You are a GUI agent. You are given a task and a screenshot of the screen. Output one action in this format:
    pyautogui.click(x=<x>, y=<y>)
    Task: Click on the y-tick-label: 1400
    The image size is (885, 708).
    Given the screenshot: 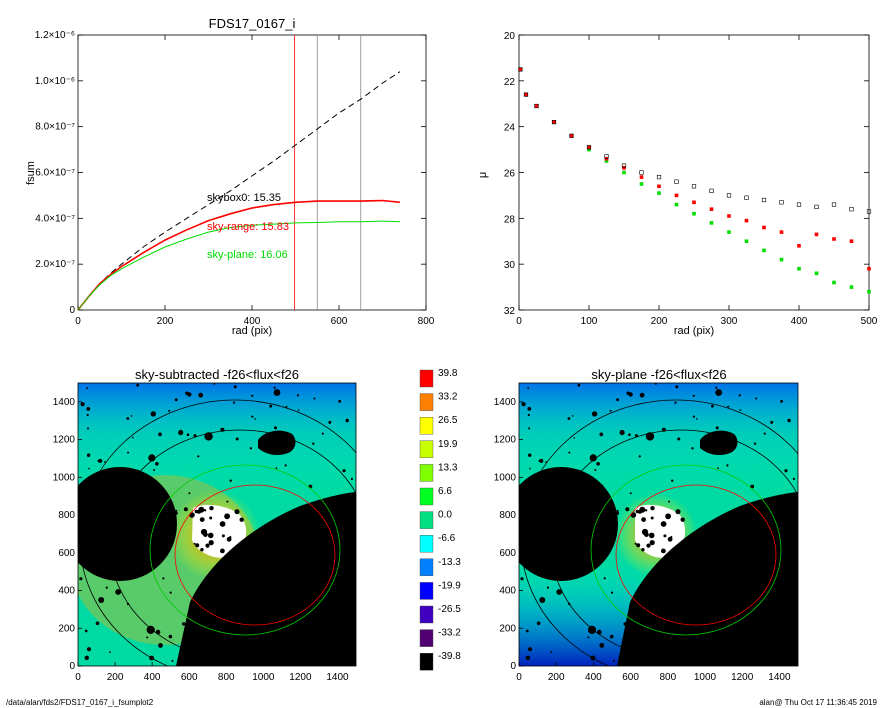 What is the action you would take?
    pyautogui.click(x=64, y=402)
    